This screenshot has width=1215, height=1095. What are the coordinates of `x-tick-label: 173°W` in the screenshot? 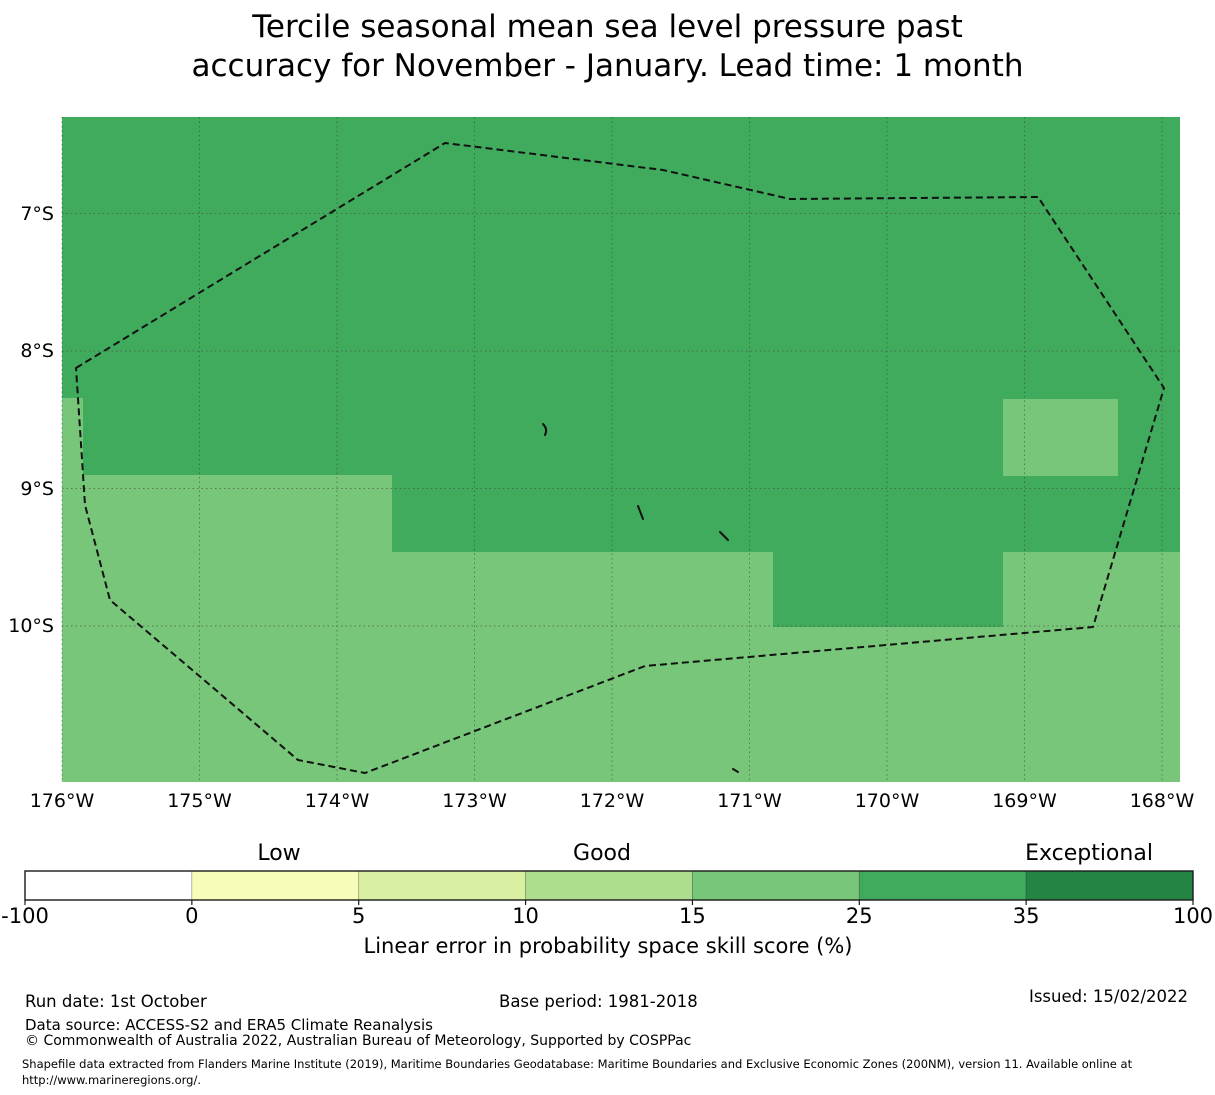 It's located at (474, 801).